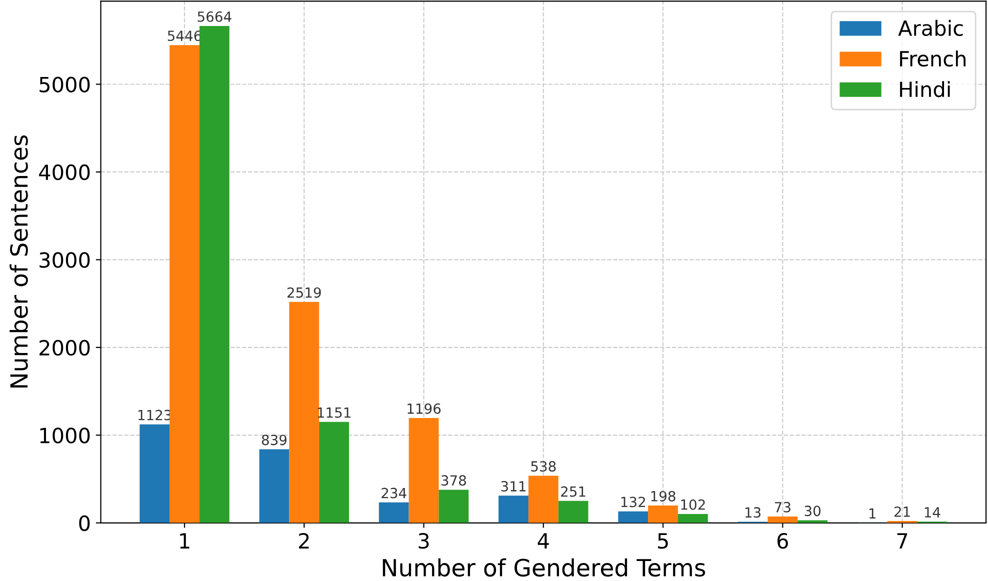  I want to click on data-label: 5664, so click(215, 16).